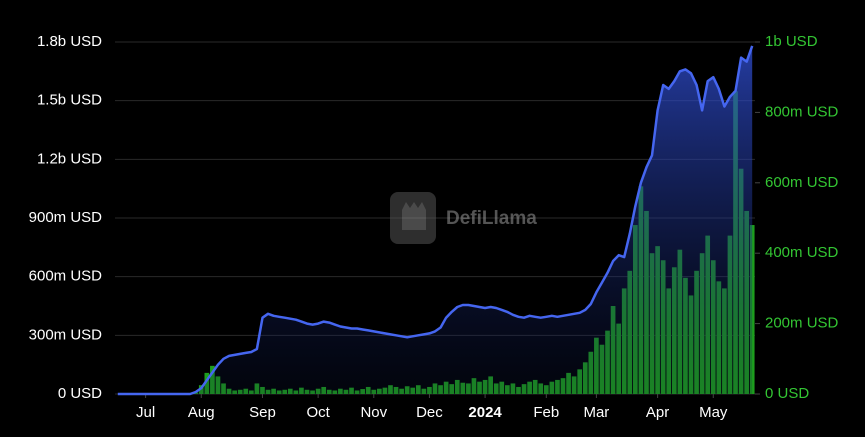 The image size is (865, 437). What do you see at coordinates (485, 412) in the screenshot?
I see `x-tick-label: 2024` at bounding box center [485, 412].